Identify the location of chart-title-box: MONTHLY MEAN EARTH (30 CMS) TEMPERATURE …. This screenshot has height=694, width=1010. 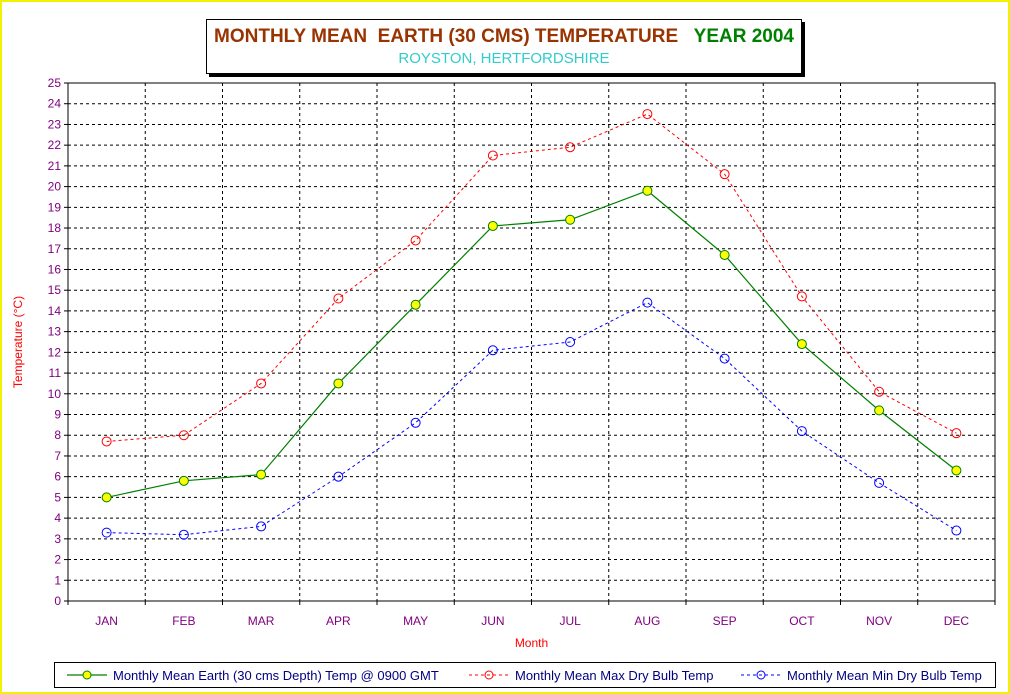
(504, 46).